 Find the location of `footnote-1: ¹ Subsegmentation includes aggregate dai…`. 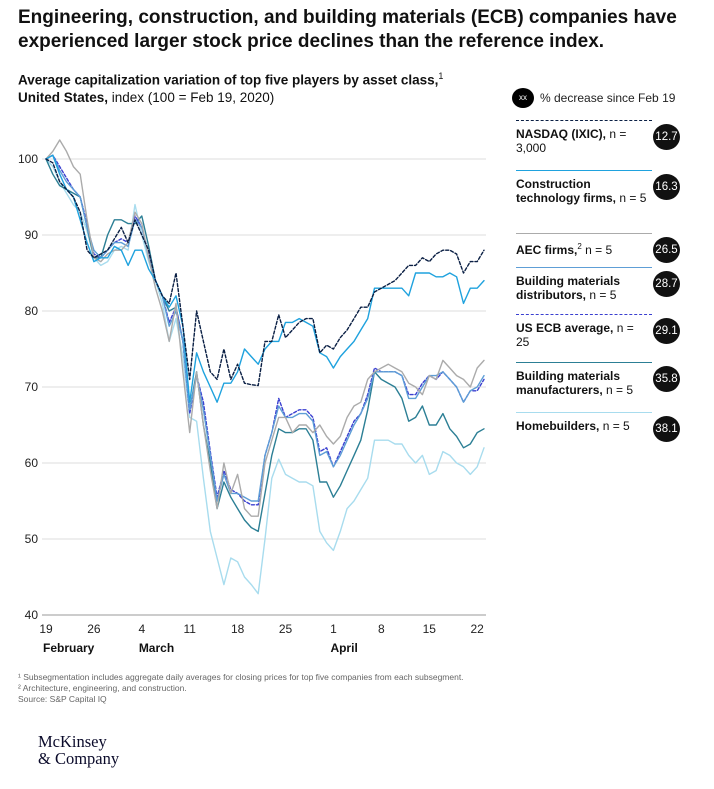

footnote-1: ¹ Subsegmentation includes aggregate dai… is located at coordinates (241, 677).